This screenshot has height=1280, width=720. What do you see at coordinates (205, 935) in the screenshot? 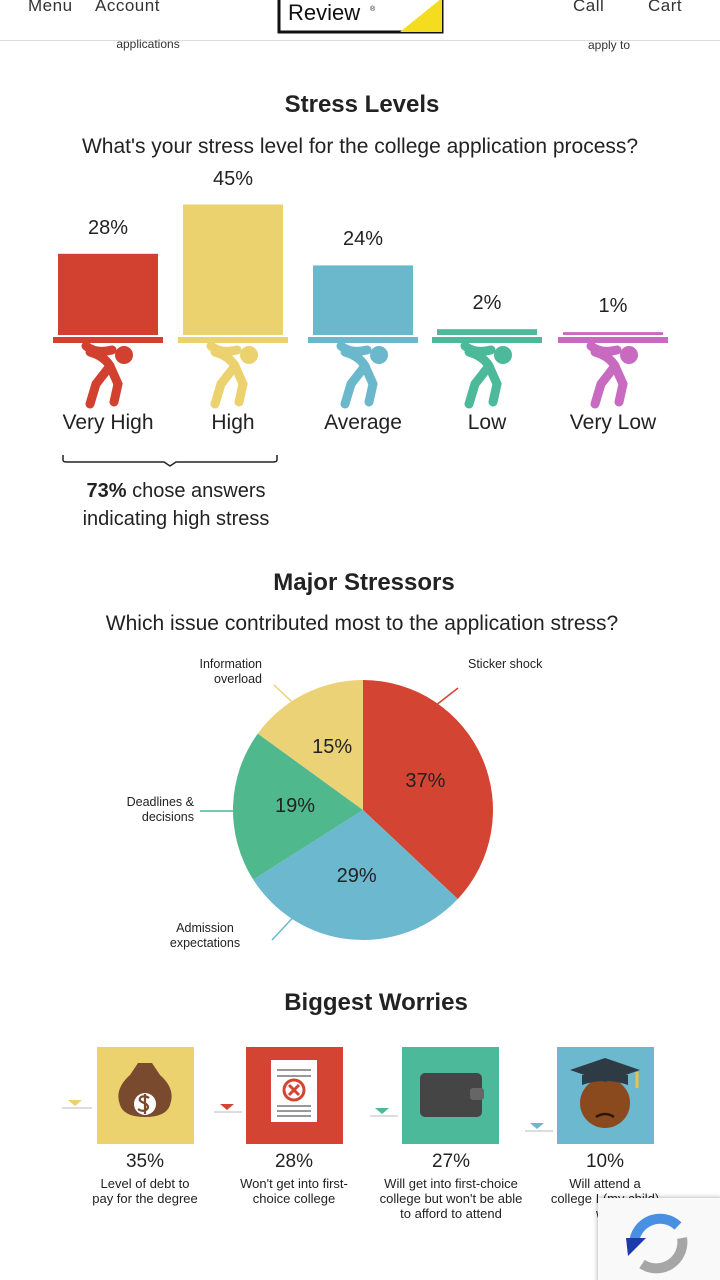
I see `slice-name: Admission expectations` at bounding box center [205, 935].